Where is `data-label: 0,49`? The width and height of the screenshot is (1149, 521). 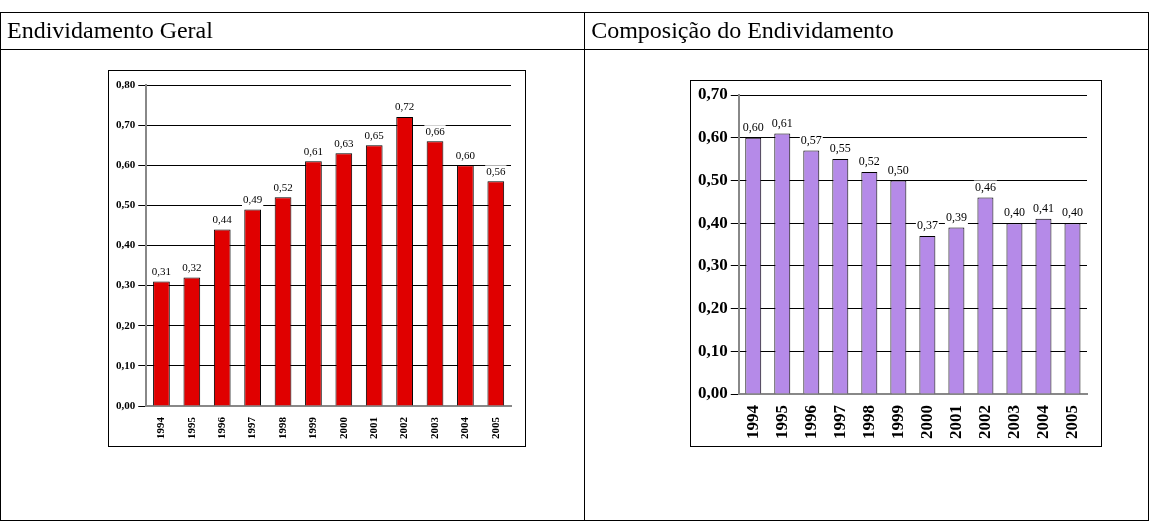 data-label: 0,49 is located at coordinates (253, 198).